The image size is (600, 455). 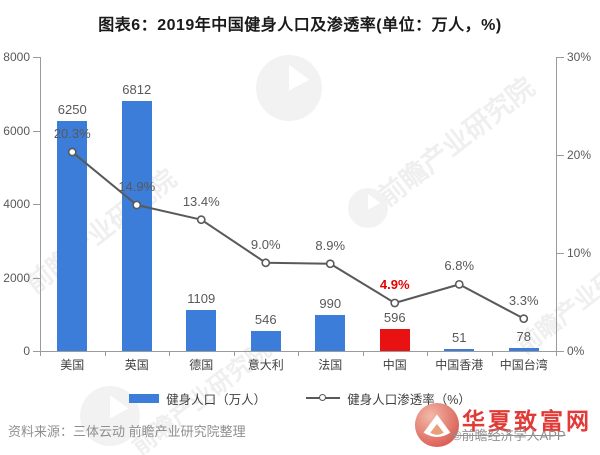 What do you see at coordinates (394, 317) in the screenshot?
I see `bar-value-label: 596` at bounding box center [394, 317].